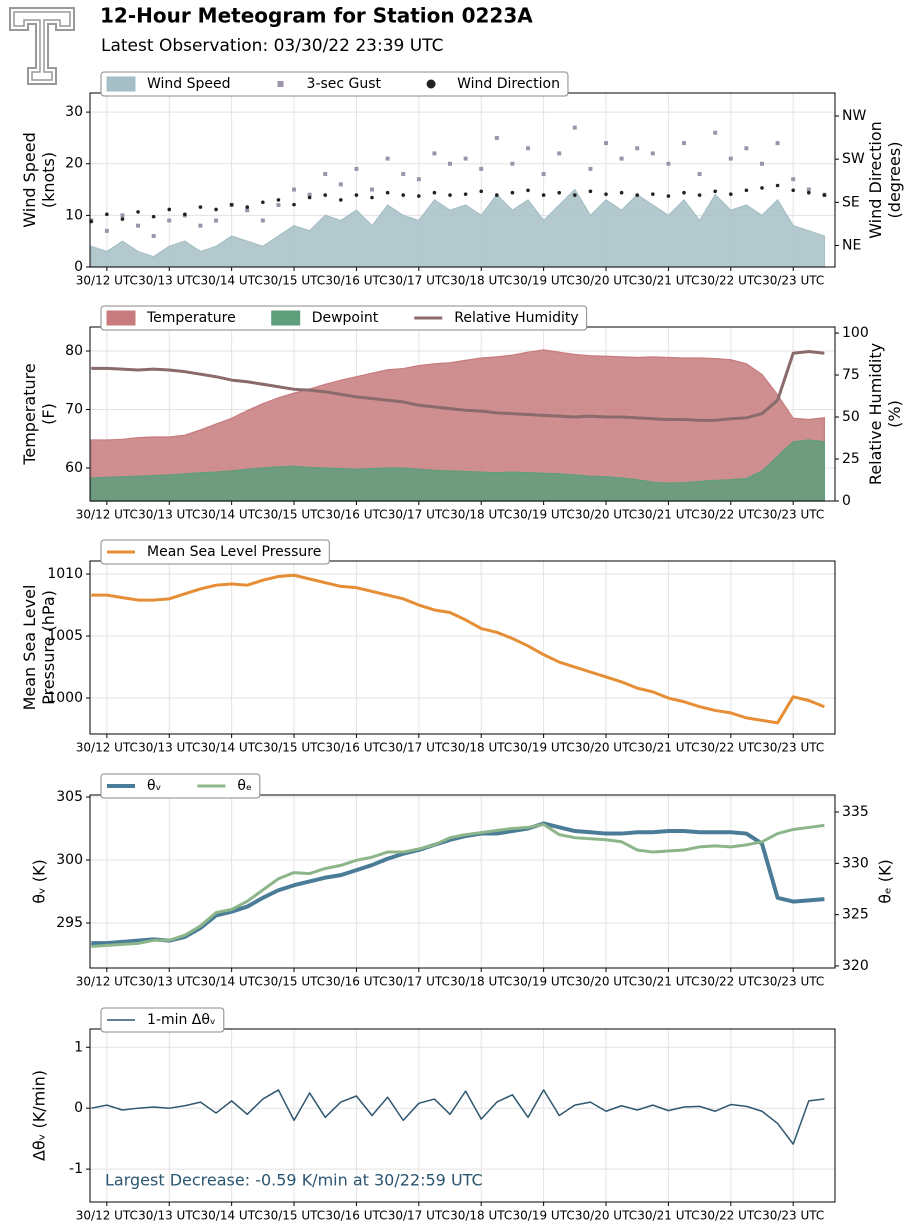 The height and width of the screenshot is (1231, 913). Describe the element at coordinates (272, 46) in the screenshot. I see `subtitle: Latest Observation: 03/30/22 23:39 UTC` at that location.